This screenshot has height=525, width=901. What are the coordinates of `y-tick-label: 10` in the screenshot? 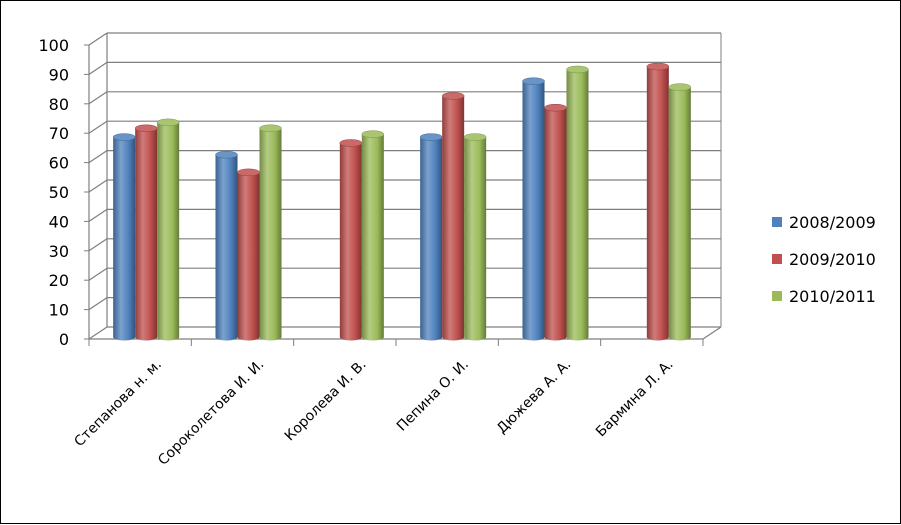 It's located at (59, 310).